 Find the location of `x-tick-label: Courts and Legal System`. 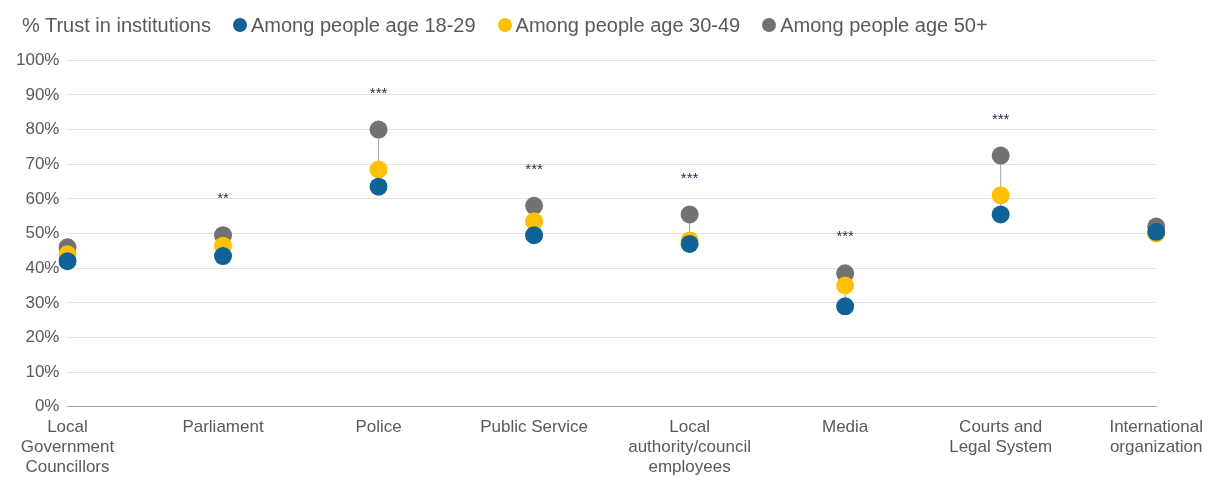

x-tick-label: Courts and Legal System is located at coordinates (1001, 436).